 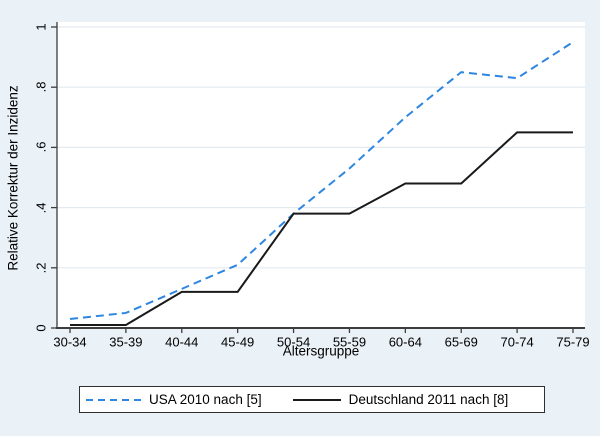 What do you see at coordinates (41, 328) in the screenshot?
I see `y-tick-label: 0` at bounding box center [41, 328].